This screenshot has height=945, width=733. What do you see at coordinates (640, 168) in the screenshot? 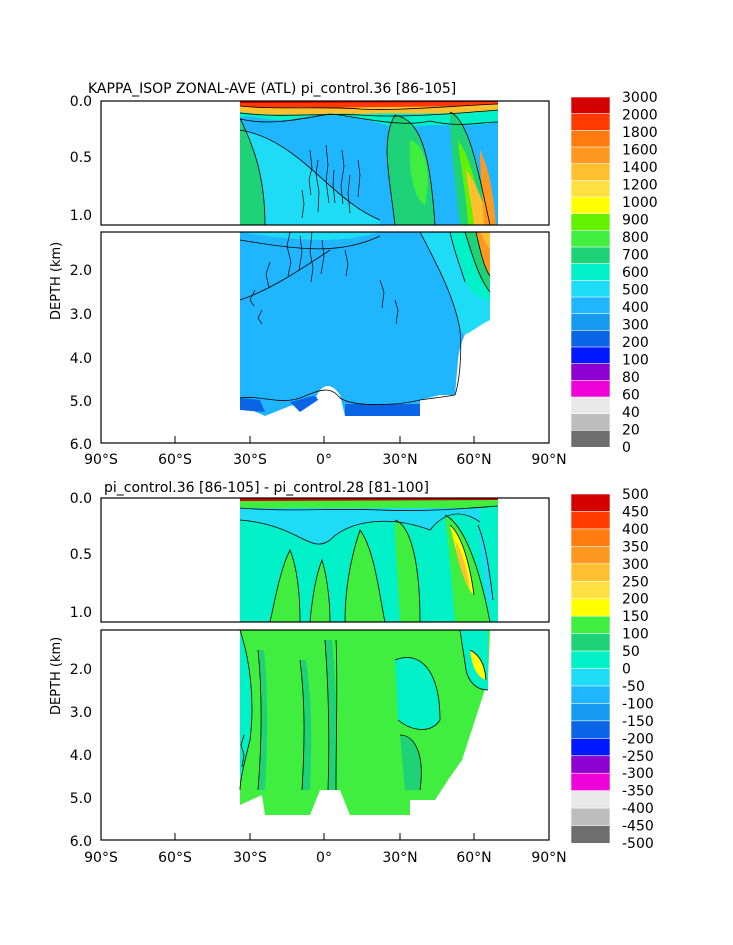
I see `colorbar-label: 1400` at bounding box center [640, 168].